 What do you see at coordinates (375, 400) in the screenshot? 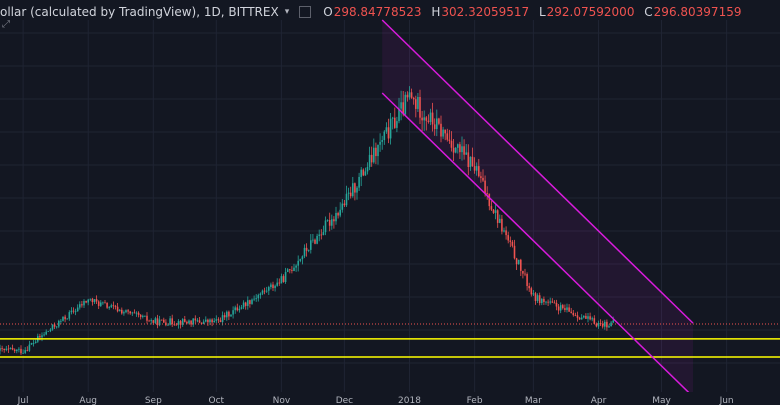
I see `time-axis: Jul Aug Sep Oct Nov Dec 2018 Feb Mar Apr May Jun` at bounding box center [375, 400].